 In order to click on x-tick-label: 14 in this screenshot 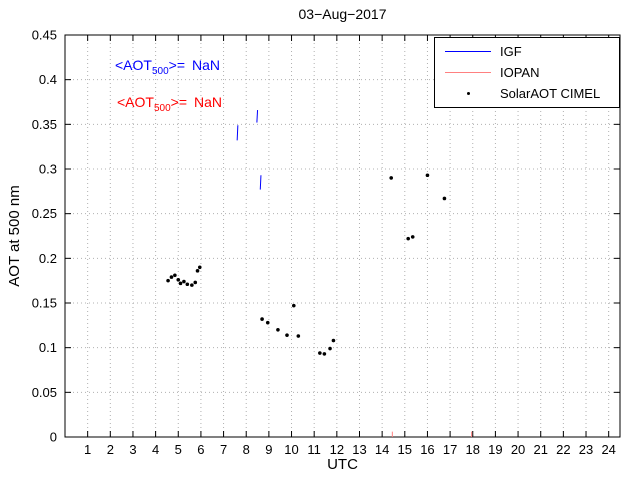, I will do `click(382, 449)`.